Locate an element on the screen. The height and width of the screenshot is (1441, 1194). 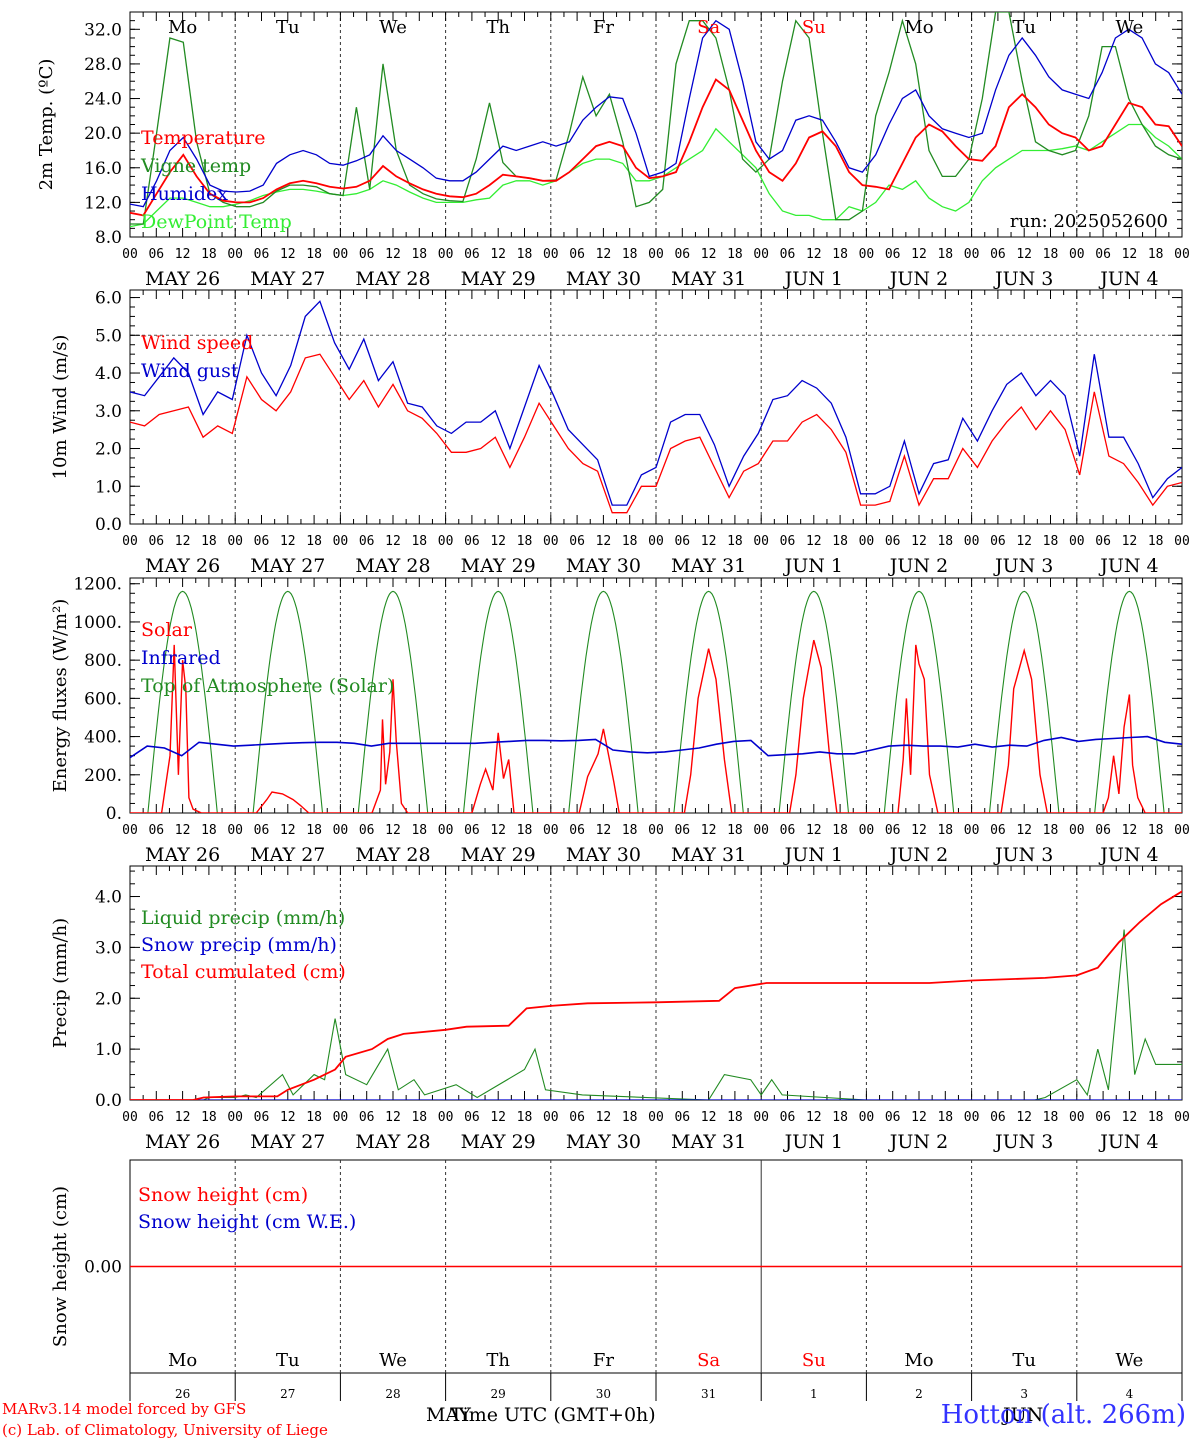
x-date-label: JUN 4 is located at coordinates (1128, 279).